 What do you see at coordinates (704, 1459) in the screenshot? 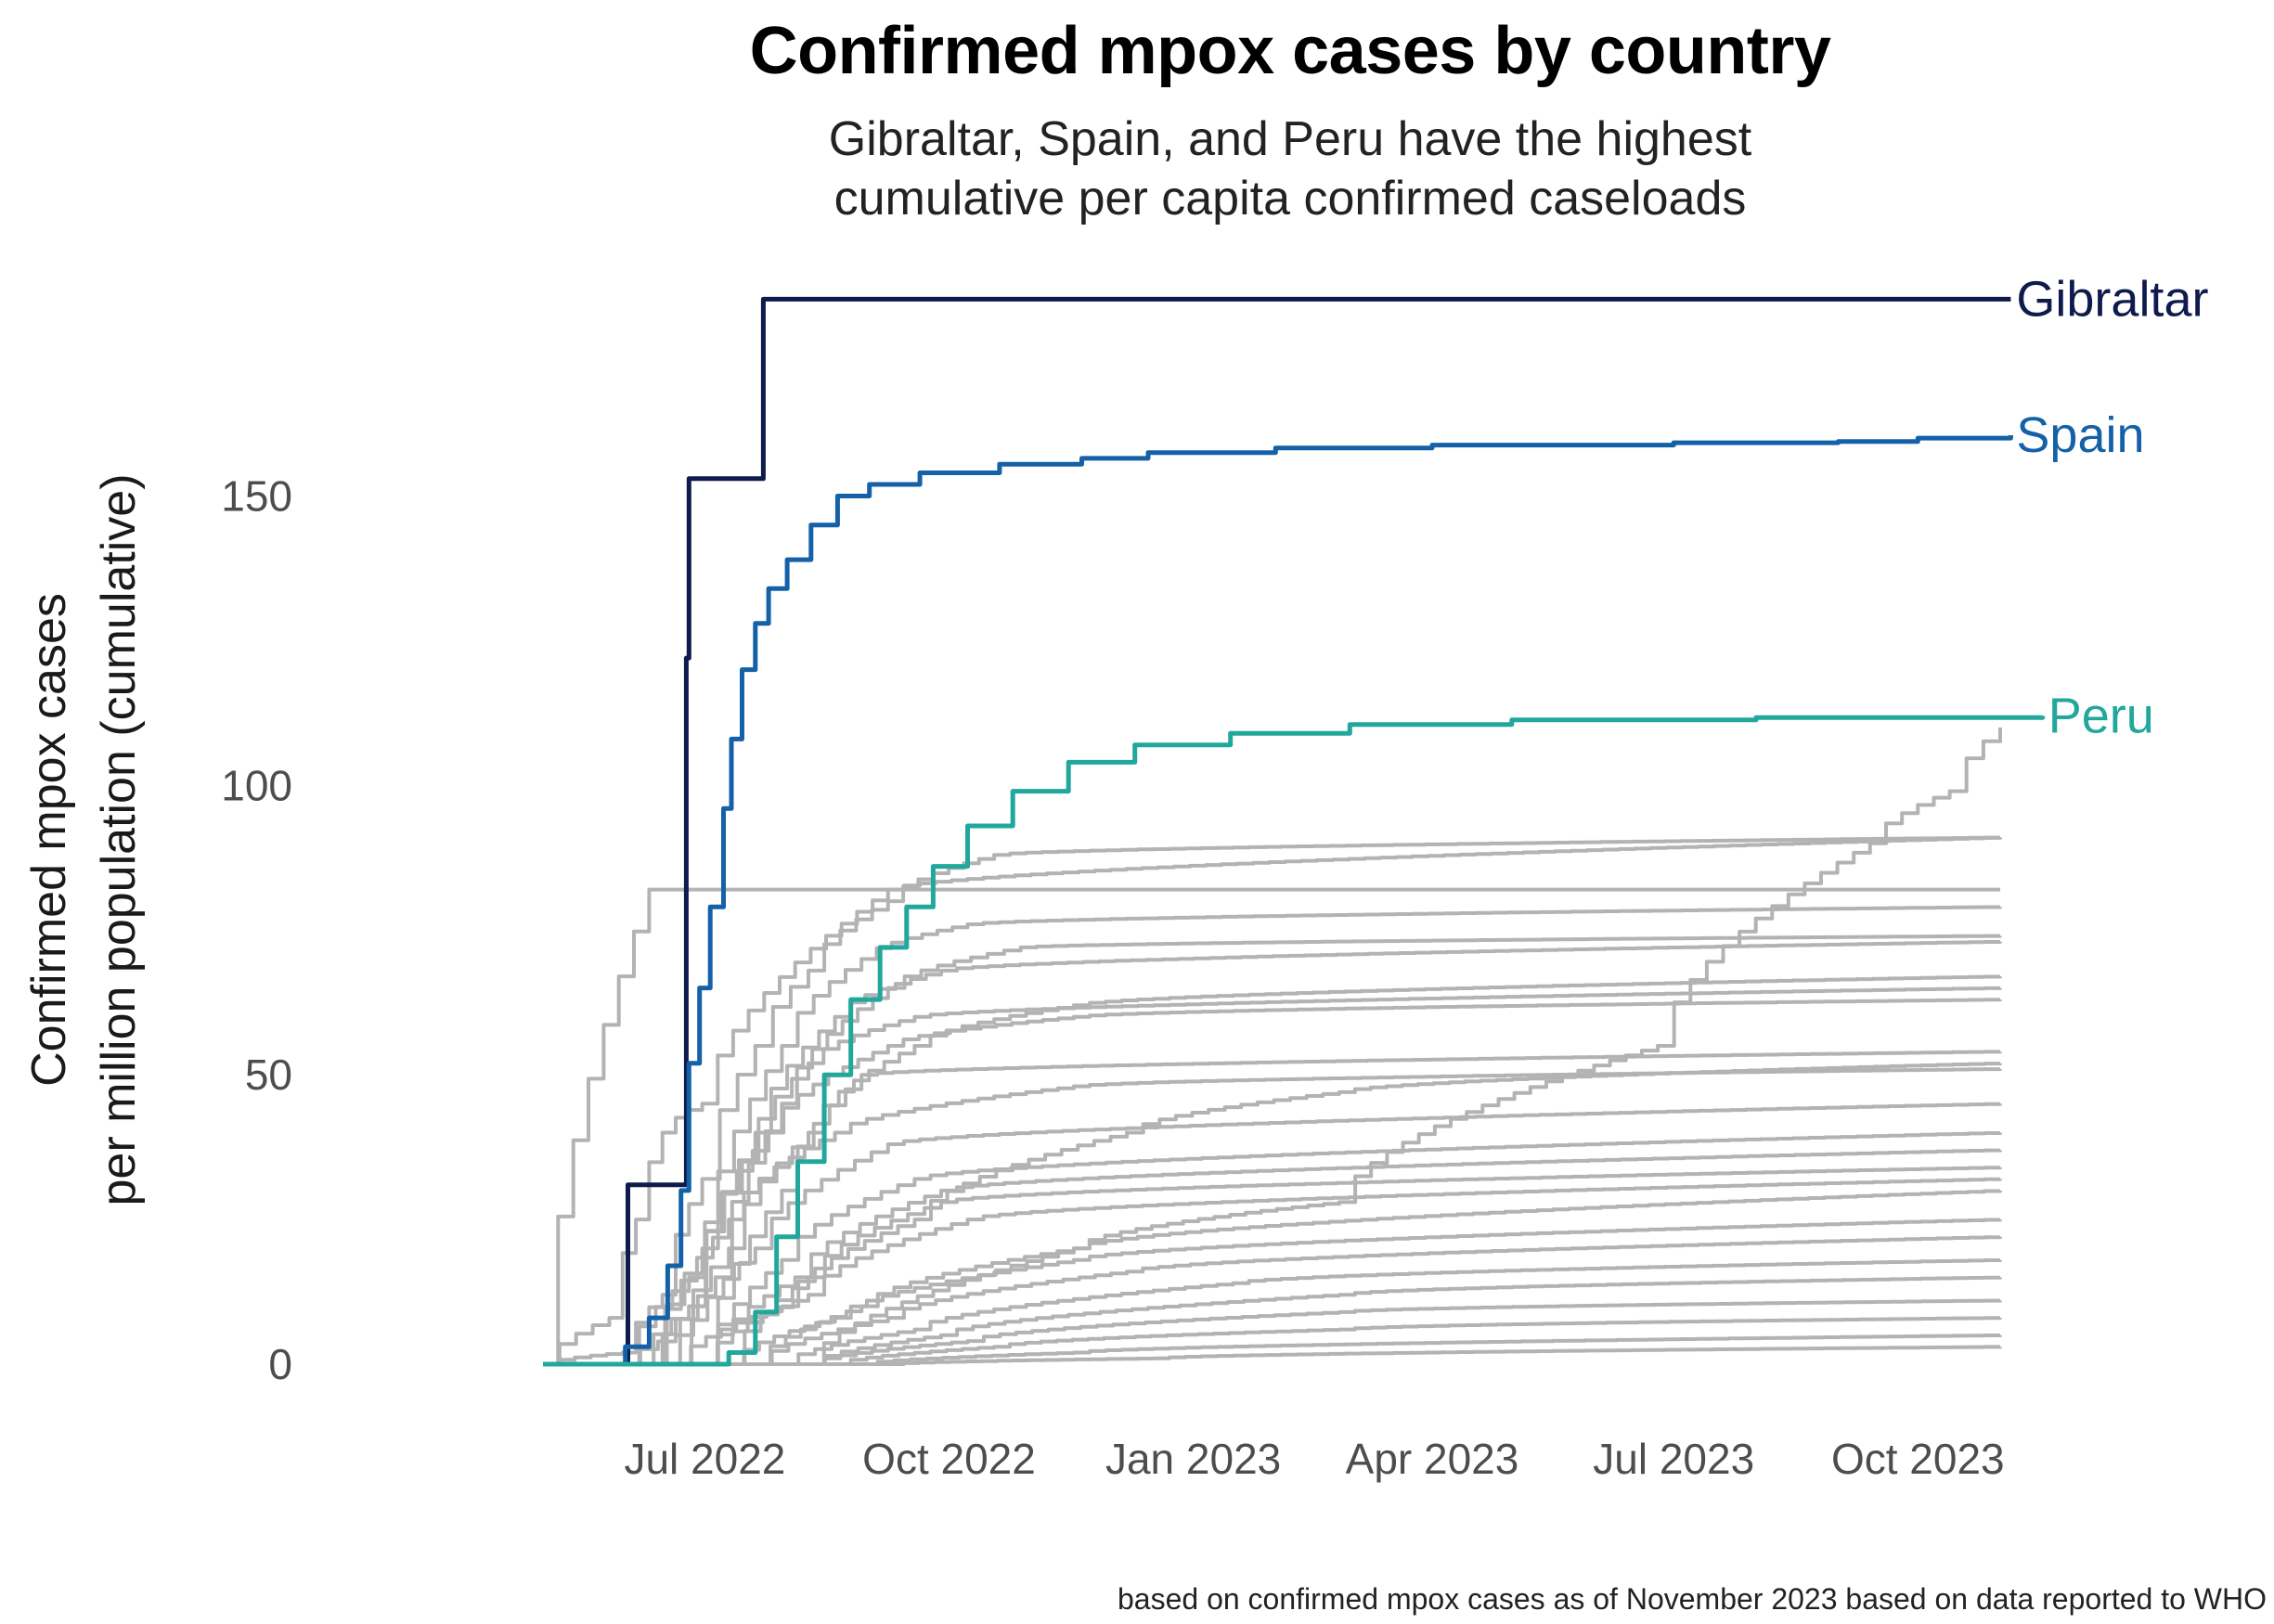
I see `x-tick-label: Jul 2022` at bounding box center [704, 1459].